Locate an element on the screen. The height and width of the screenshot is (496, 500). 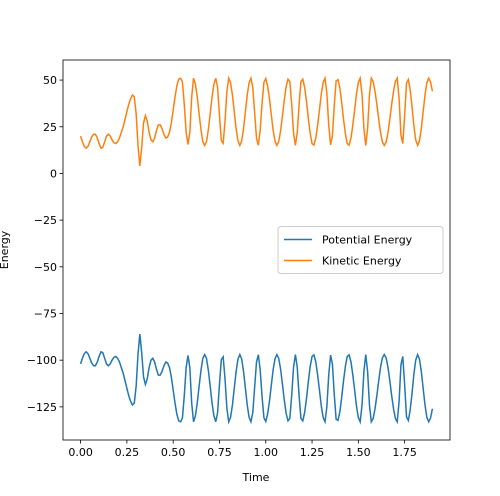
y-tick-label: −25 is located at coordinates (45, 220).